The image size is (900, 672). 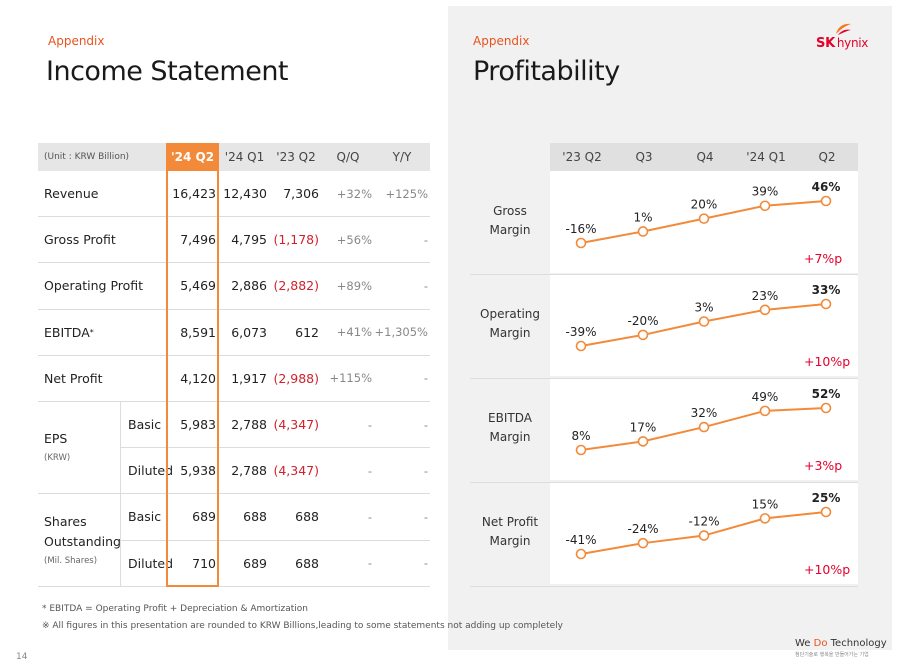 I want to click on table-row: Basic 5,983 2,788 (4,347) - -, so click(x=275, y=425).